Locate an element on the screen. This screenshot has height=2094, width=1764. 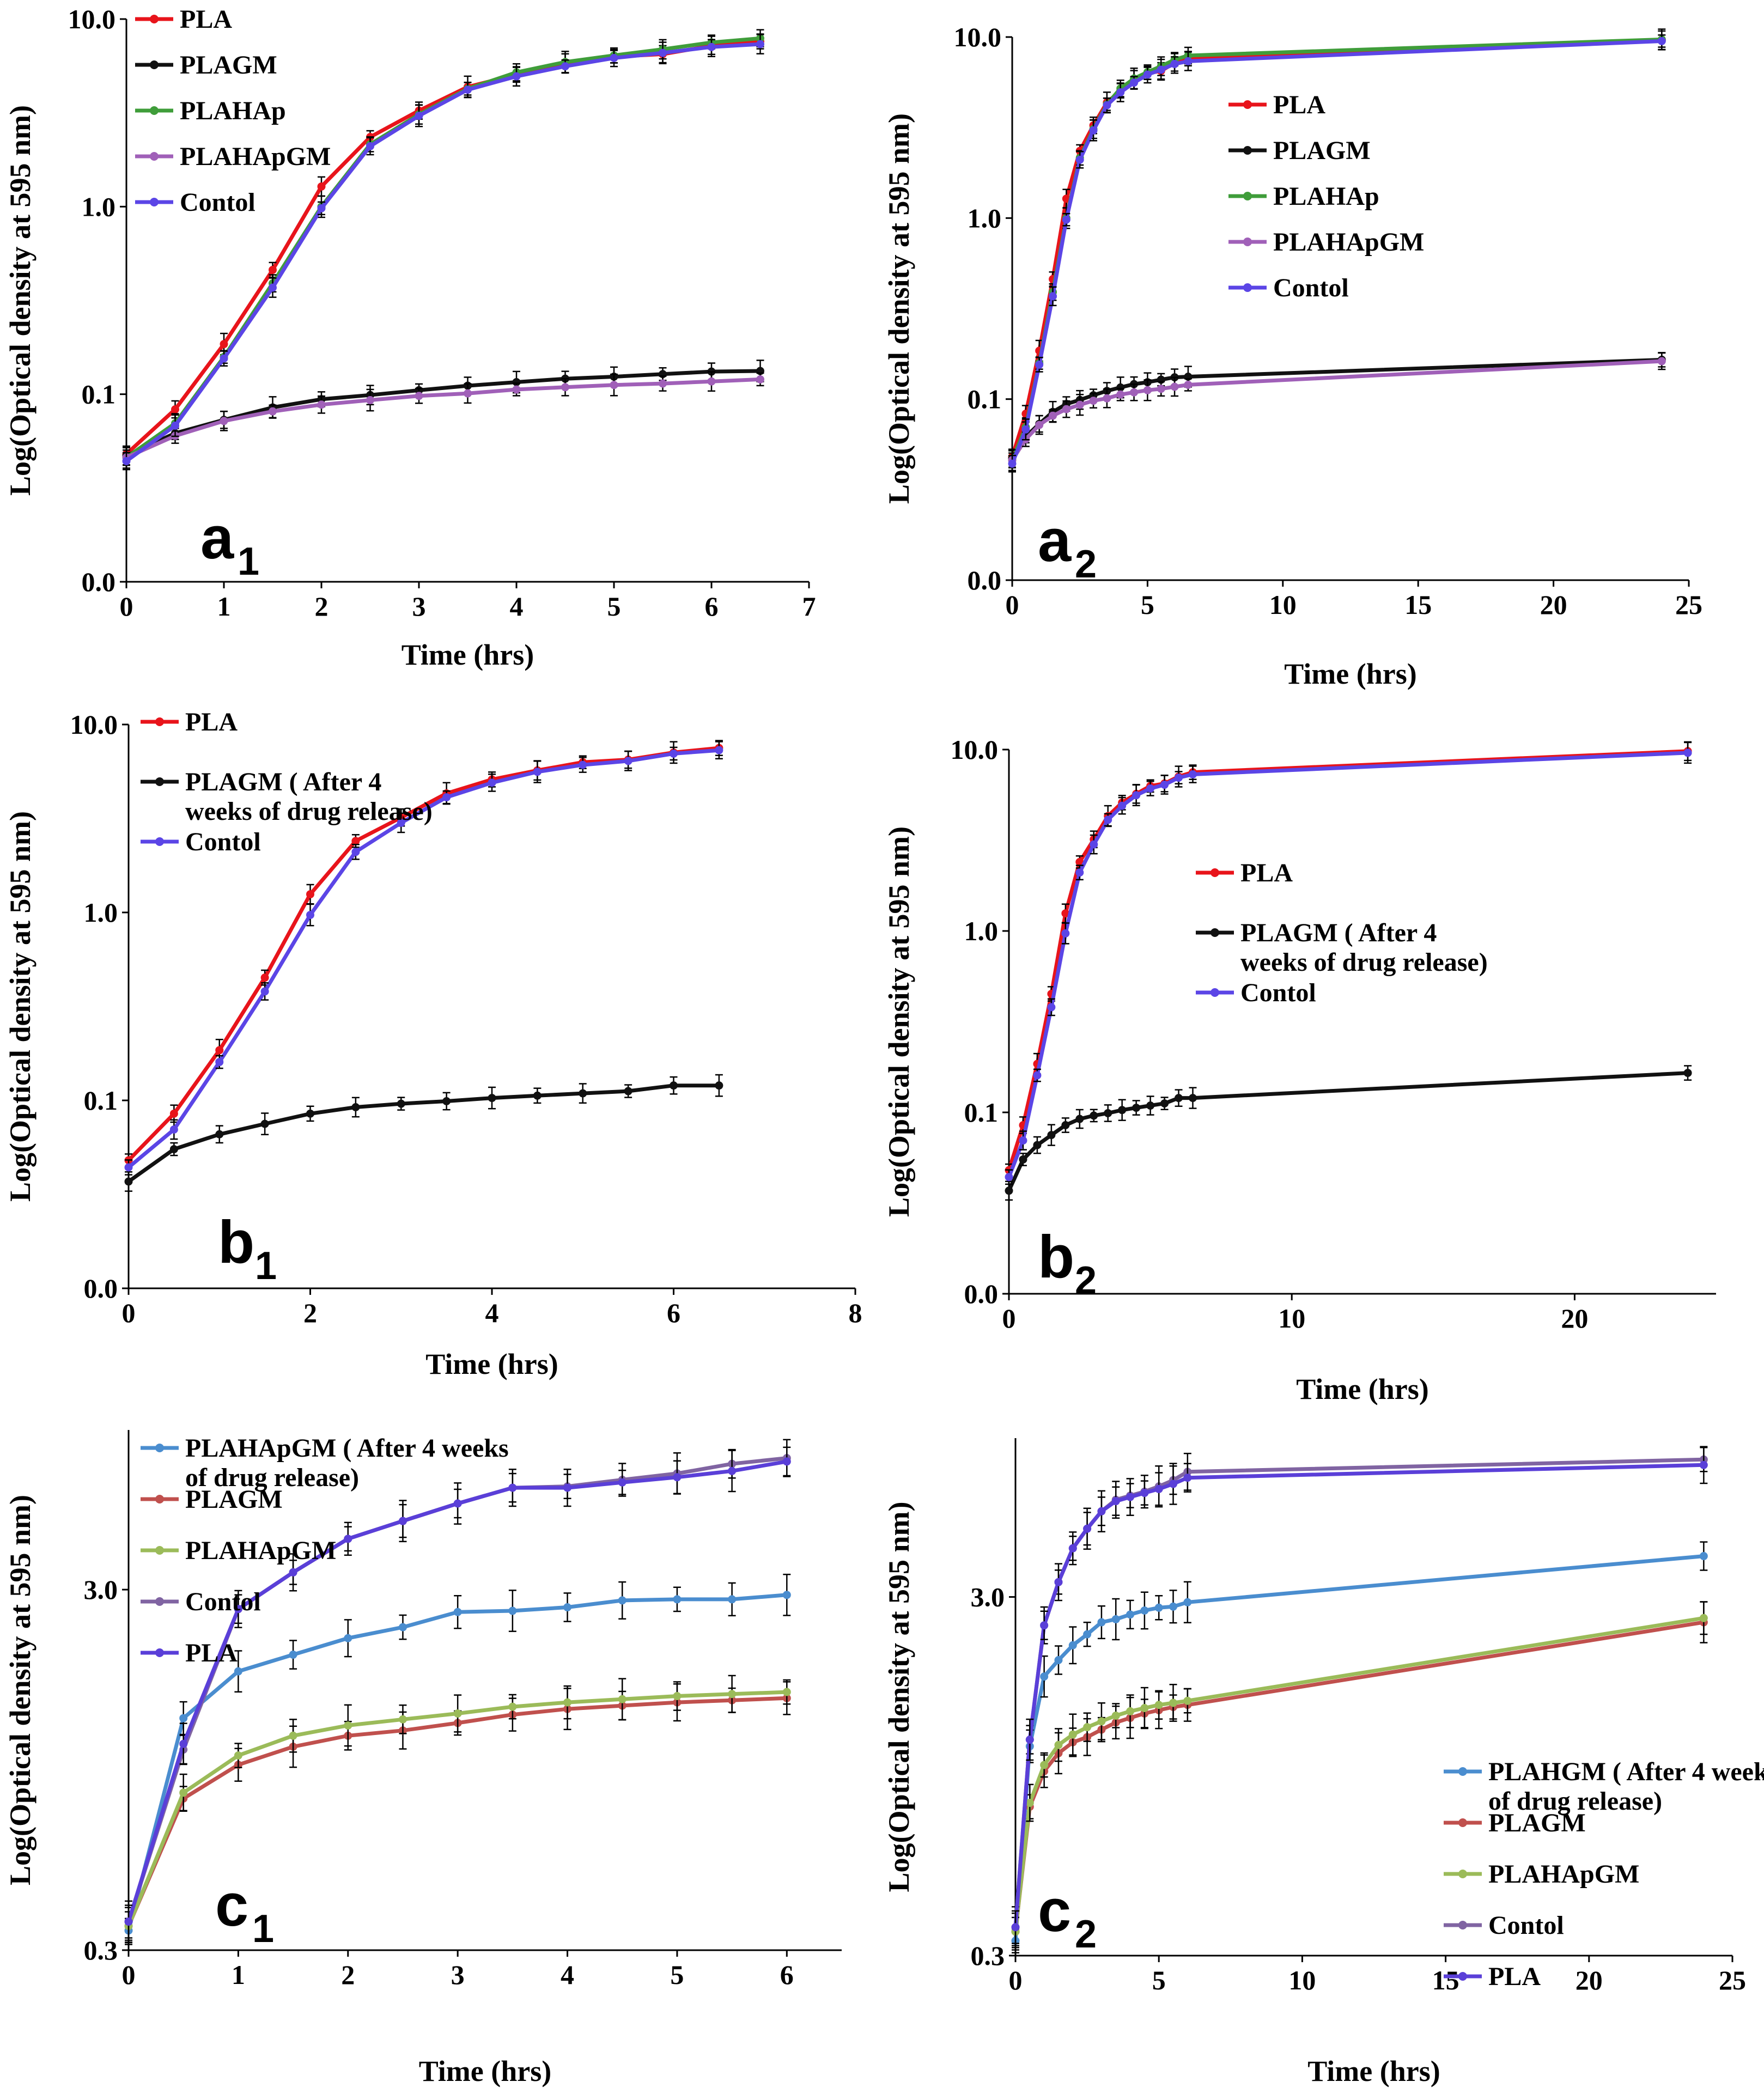
panel-label: c is located at coordinates (231, 1905).